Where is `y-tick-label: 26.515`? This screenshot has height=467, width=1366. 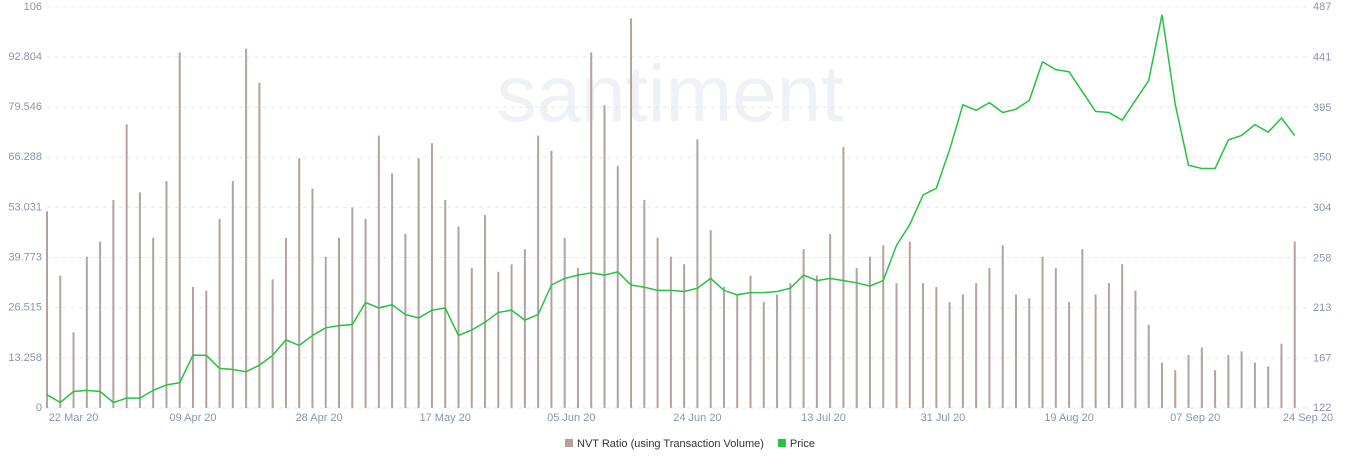
y-tick-label: 26.515 is located at coordinates (25, 308).